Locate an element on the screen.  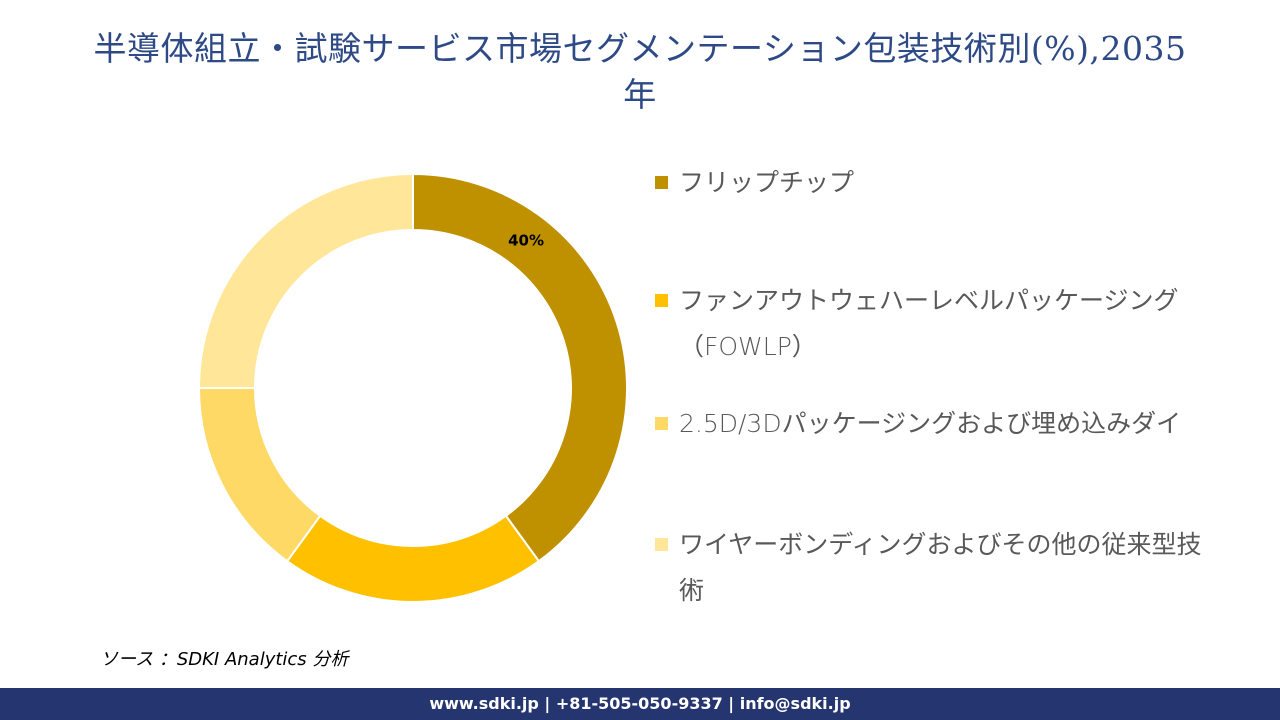
legend-marker-flip-chip is located at coordinates (661, 182).